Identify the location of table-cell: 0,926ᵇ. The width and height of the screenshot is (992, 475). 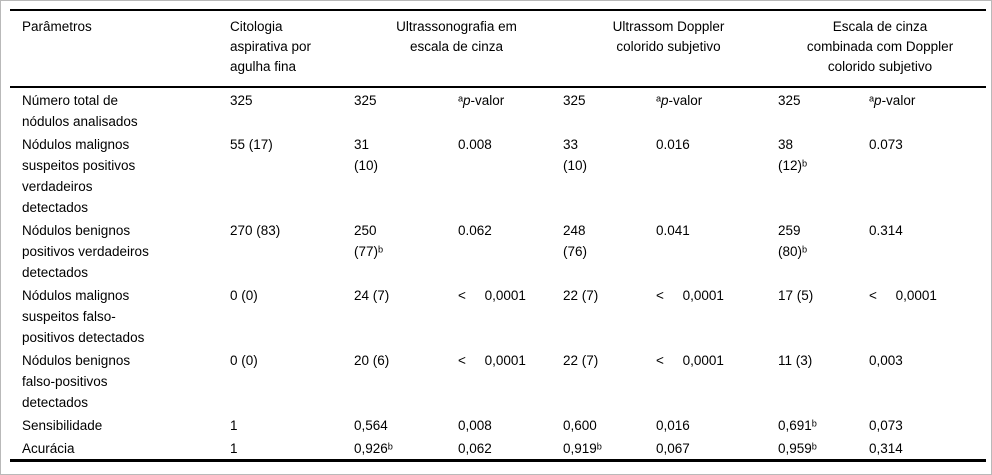
(373, 448).